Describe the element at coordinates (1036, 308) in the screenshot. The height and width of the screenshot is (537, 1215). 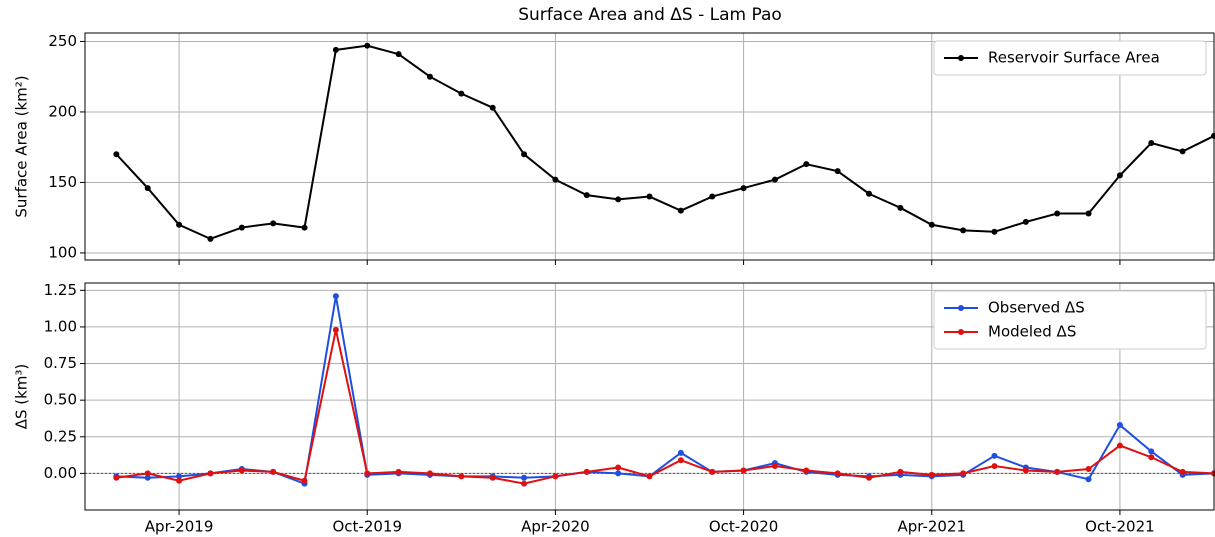
I see `legend-label: Observed ΔS` at that location.